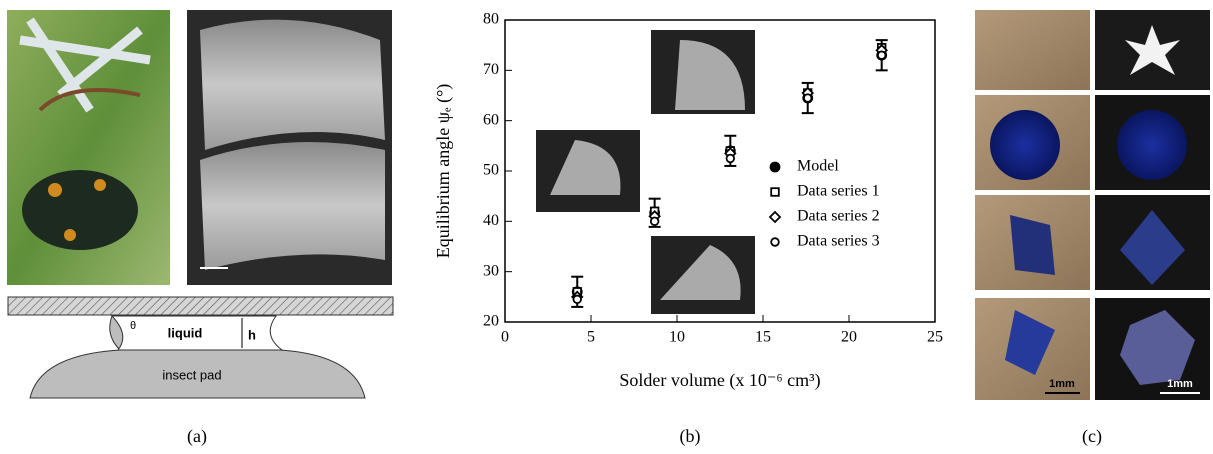 The height and width of the screenshot is (454, 1213). What do you see at coordinates (763, 337) in the screenshot?
I see `x-tick-label: 15` at bounding box center [763, 337].